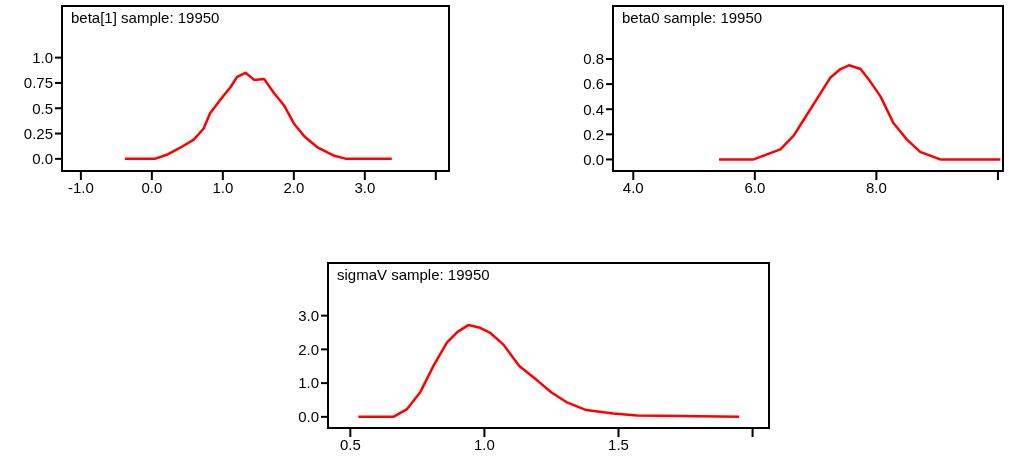 The height and width of the screenshot is (469, 1009). I want to click on chart-title: beta[1] sample: 19950, so click(145, 17).